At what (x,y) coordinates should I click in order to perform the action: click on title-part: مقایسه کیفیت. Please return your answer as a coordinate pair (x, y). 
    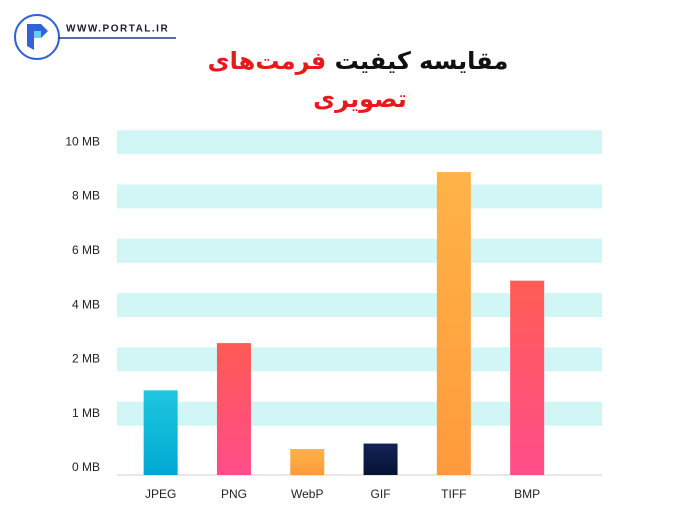
    Looking at the image, I should click on (422, 61).